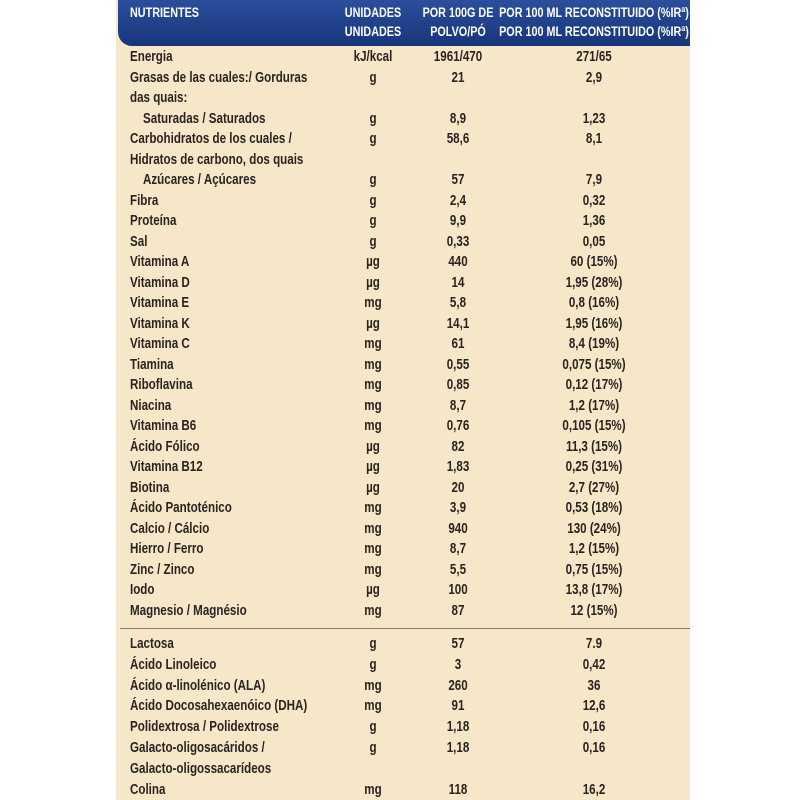  Describe the element at coordinates (594, 664) in the screenshot. I see `per-100ml: 0,42` at that location.